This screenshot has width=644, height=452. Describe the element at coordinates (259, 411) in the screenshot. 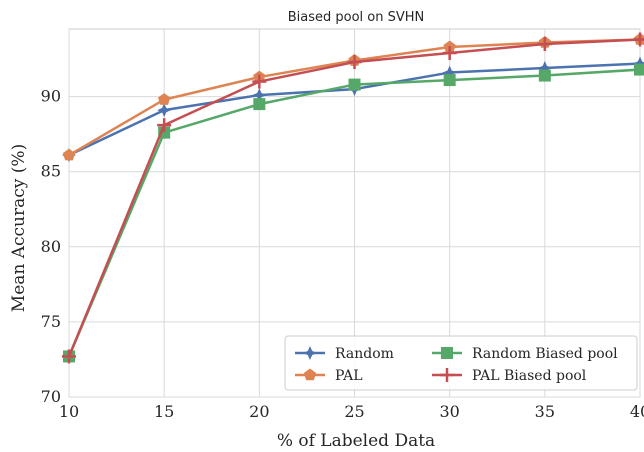

I see `x-tick-label: 20` at that location.